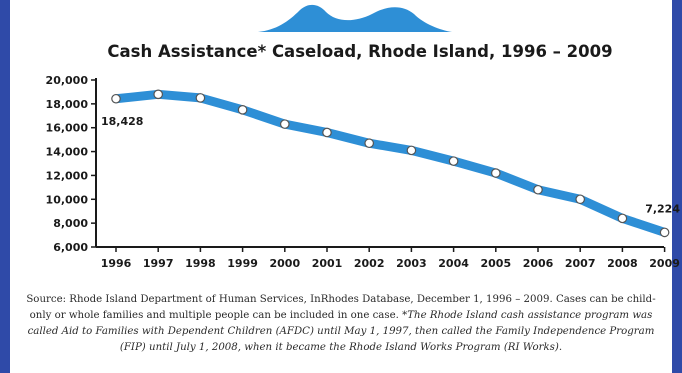 The height and width of the screenshot is (373, 682). Describe the element at coordinates (284, 263) in the screenshot. I see `x-tick-label: 2000` at that location.